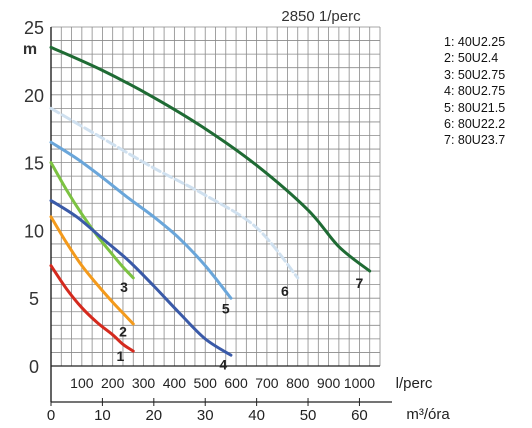 The image size is (532, 428). What do you see at coordinates (51, 415) in the screenshot?
I see `x-tick-label: 0` at bounding box center [51, 415].